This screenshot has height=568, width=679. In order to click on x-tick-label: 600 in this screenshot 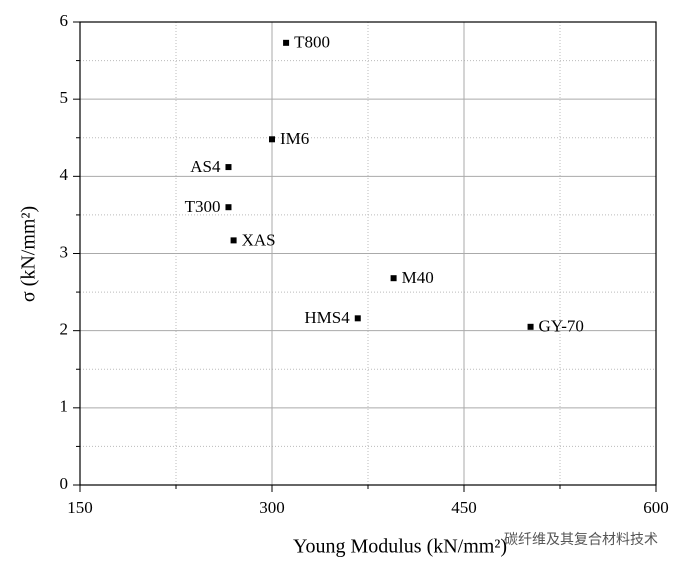, I will do `click(656, 507)`.